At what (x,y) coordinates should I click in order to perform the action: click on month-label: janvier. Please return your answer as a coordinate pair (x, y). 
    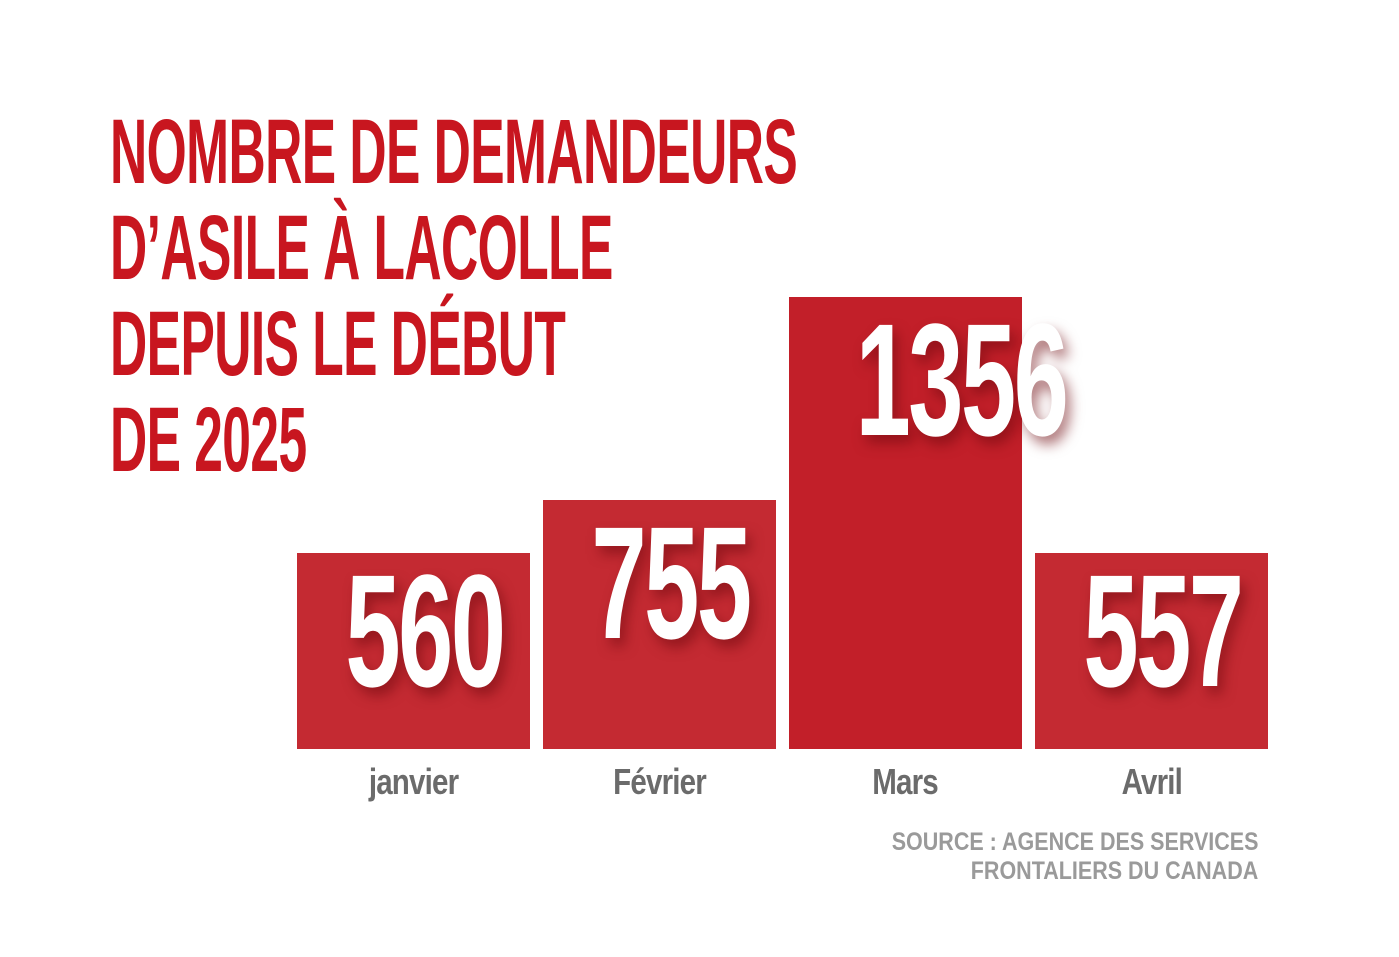
    Looking at the image, I should click on (413, 781).